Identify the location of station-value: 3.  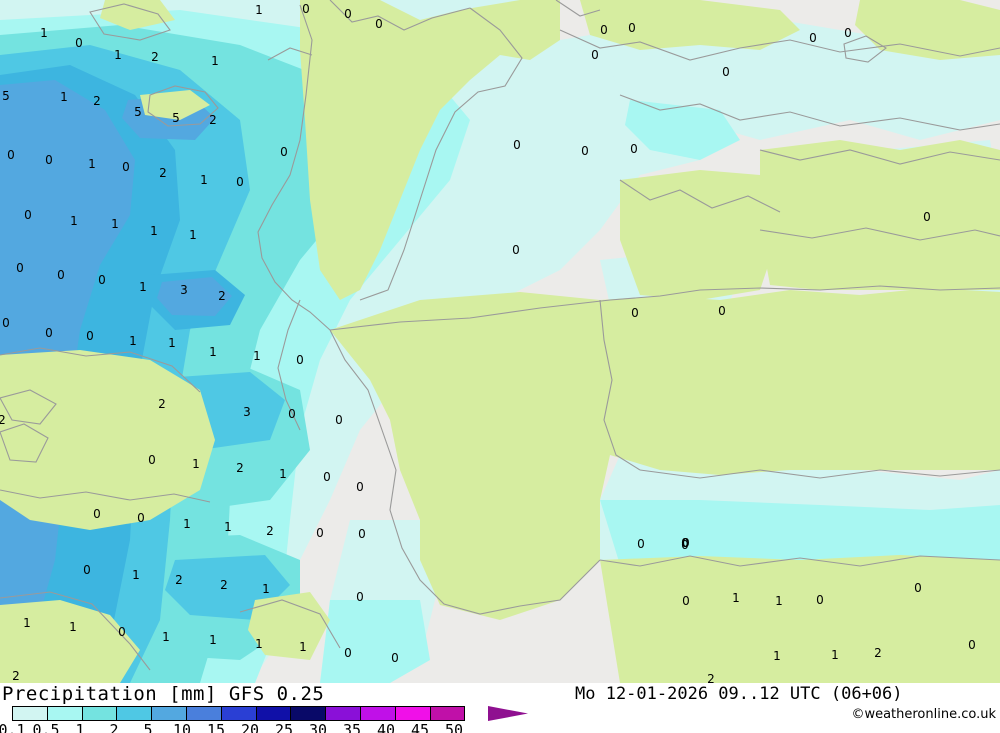
(184, 290).